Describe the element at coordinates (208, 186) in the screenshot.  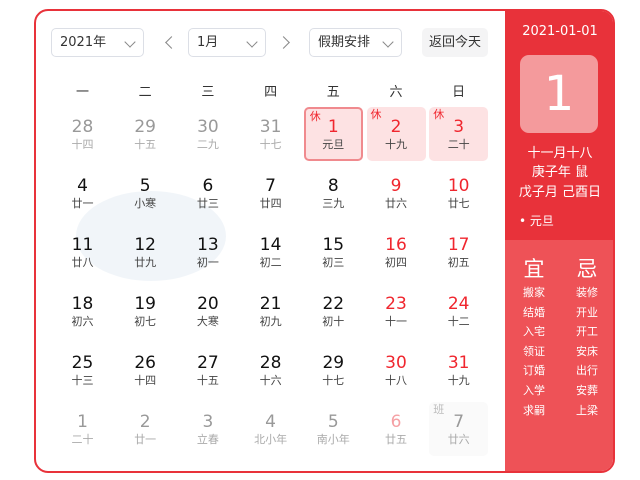
I see `day-number: 6` at that location.